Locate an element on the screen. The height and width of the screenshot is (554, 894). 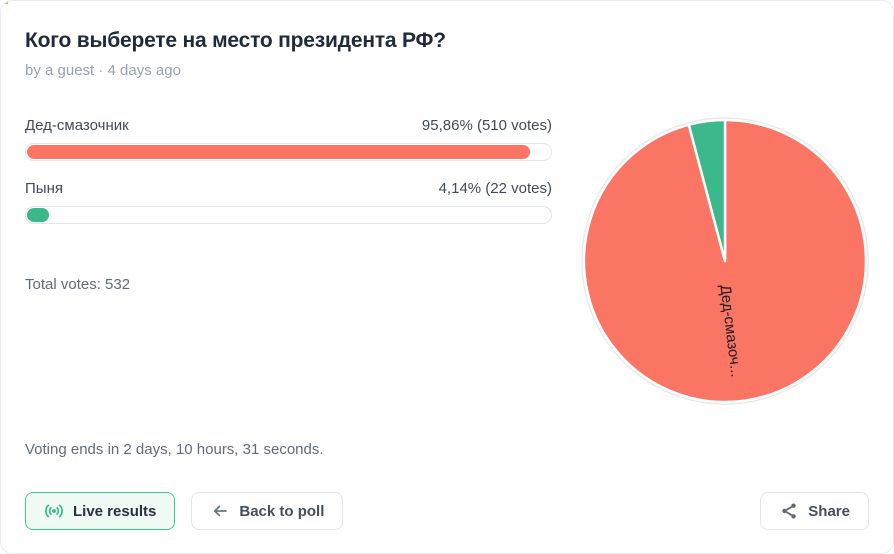
back-to-poll-label: Back to poll is located at coordinates (282, 511).